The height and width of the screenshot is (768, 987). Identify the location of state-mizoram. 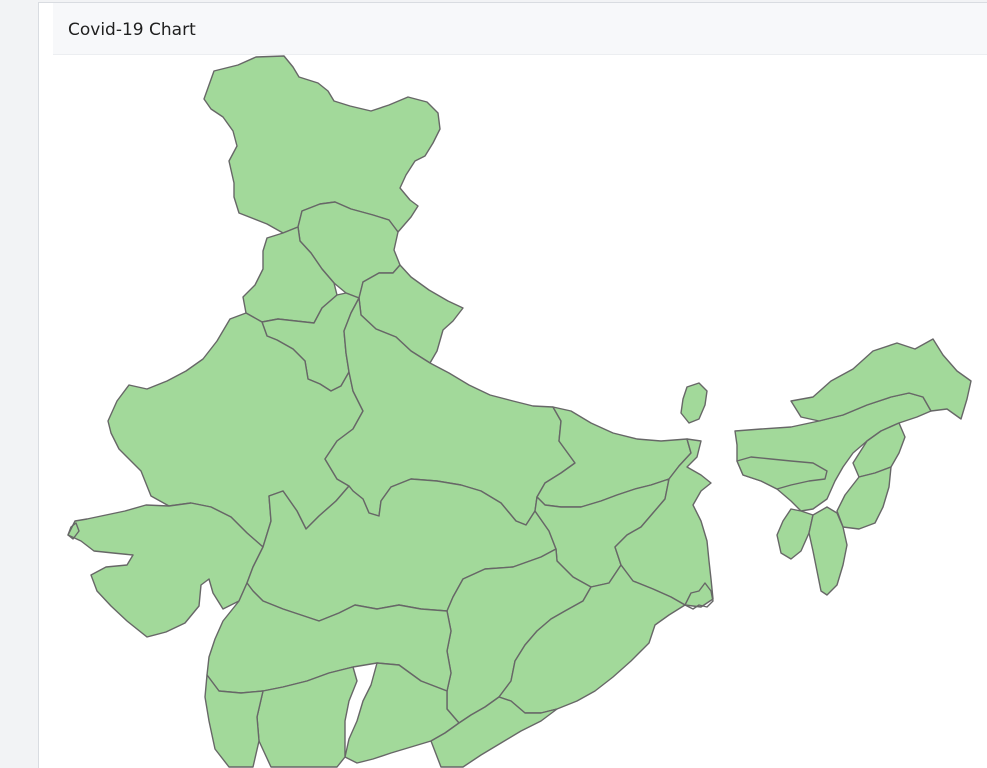
(828, 551).